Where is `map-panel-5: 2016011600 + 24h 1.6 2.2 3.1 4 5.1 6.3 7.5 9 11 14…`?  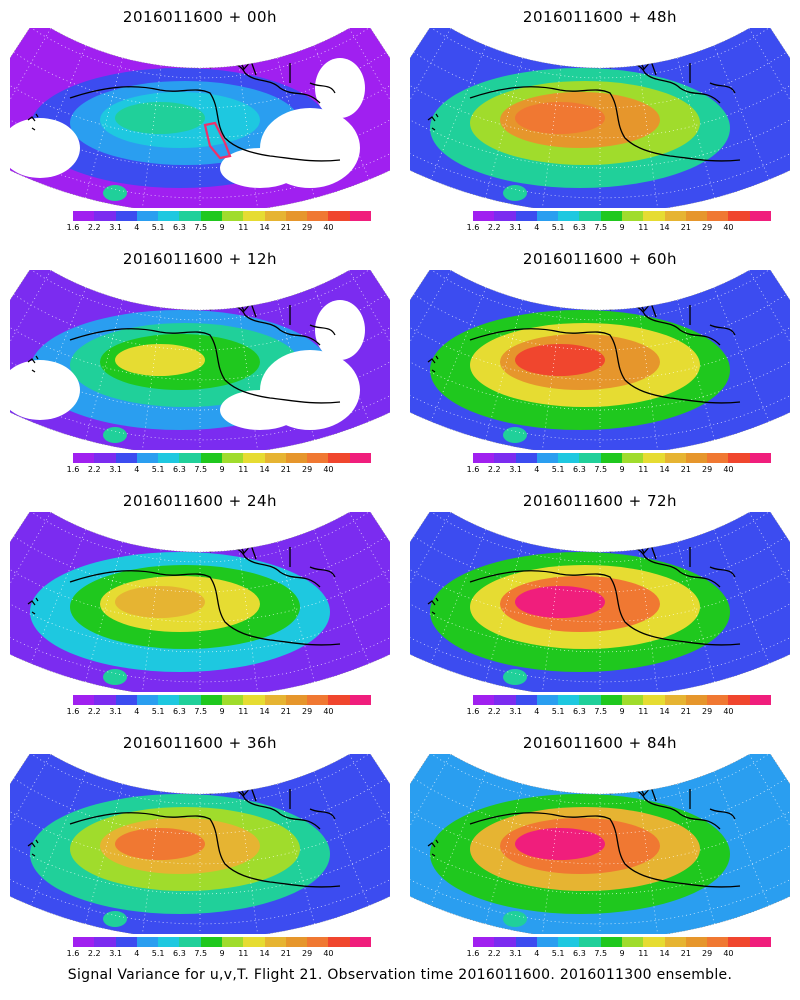 map-panel-5: 2016011600 + 24h 1.6 2.2 3.1 4 5.1 6.3 7.5 9 11 14… is located at coordinates (200, 609).